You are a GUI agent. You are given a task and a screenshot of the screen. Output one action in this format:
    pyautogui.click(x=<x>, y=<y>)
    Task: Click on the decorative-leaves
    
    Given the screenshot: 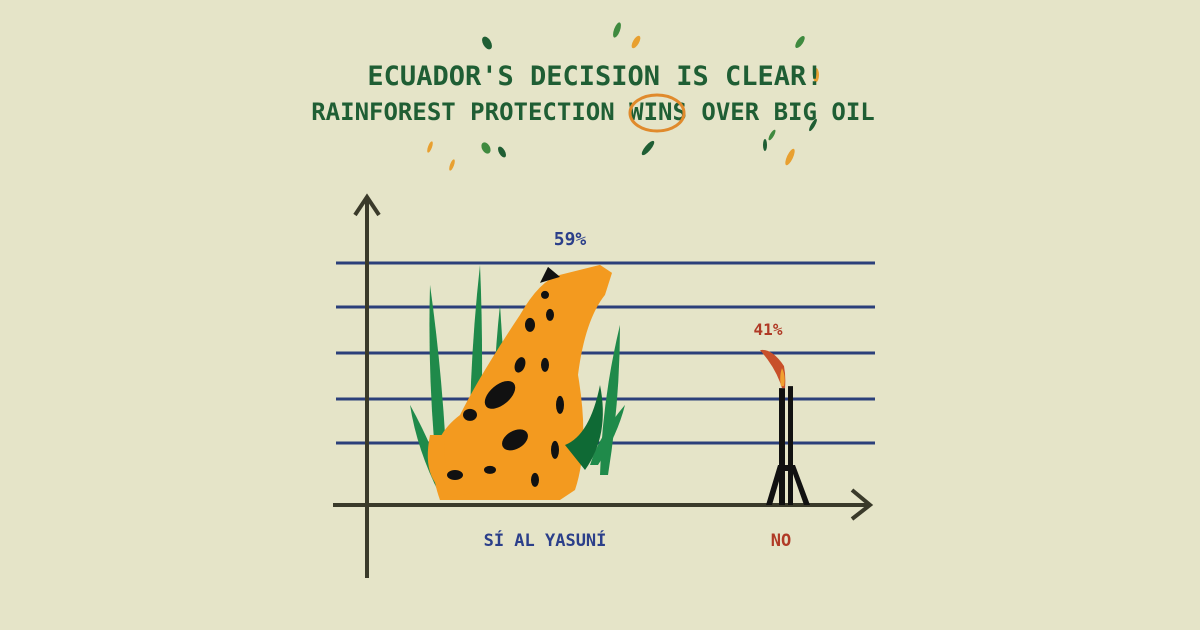 What is the action you would take?
    pyautogui.click(x=623, y=96)
    